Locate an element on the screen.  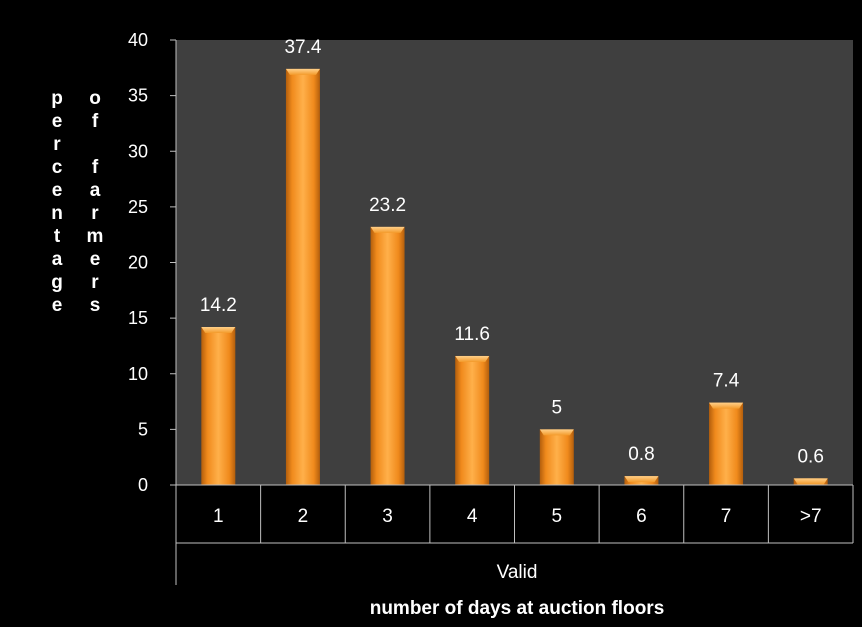
y-tick-label: 25 is located at coordinates (138, 207).